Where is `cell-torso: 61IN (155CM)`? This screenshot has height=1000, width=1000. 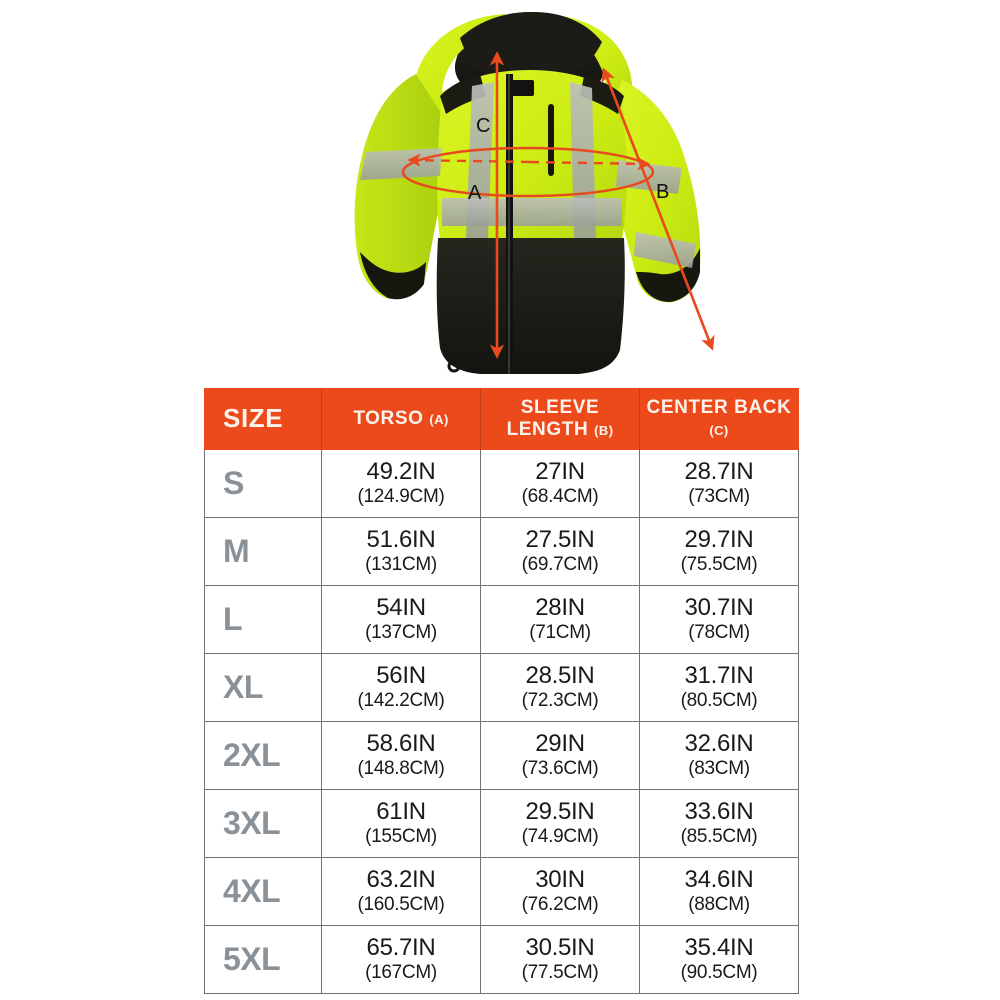
cell-torso: 61IN (155CM) is located at coordinates (401, 823).